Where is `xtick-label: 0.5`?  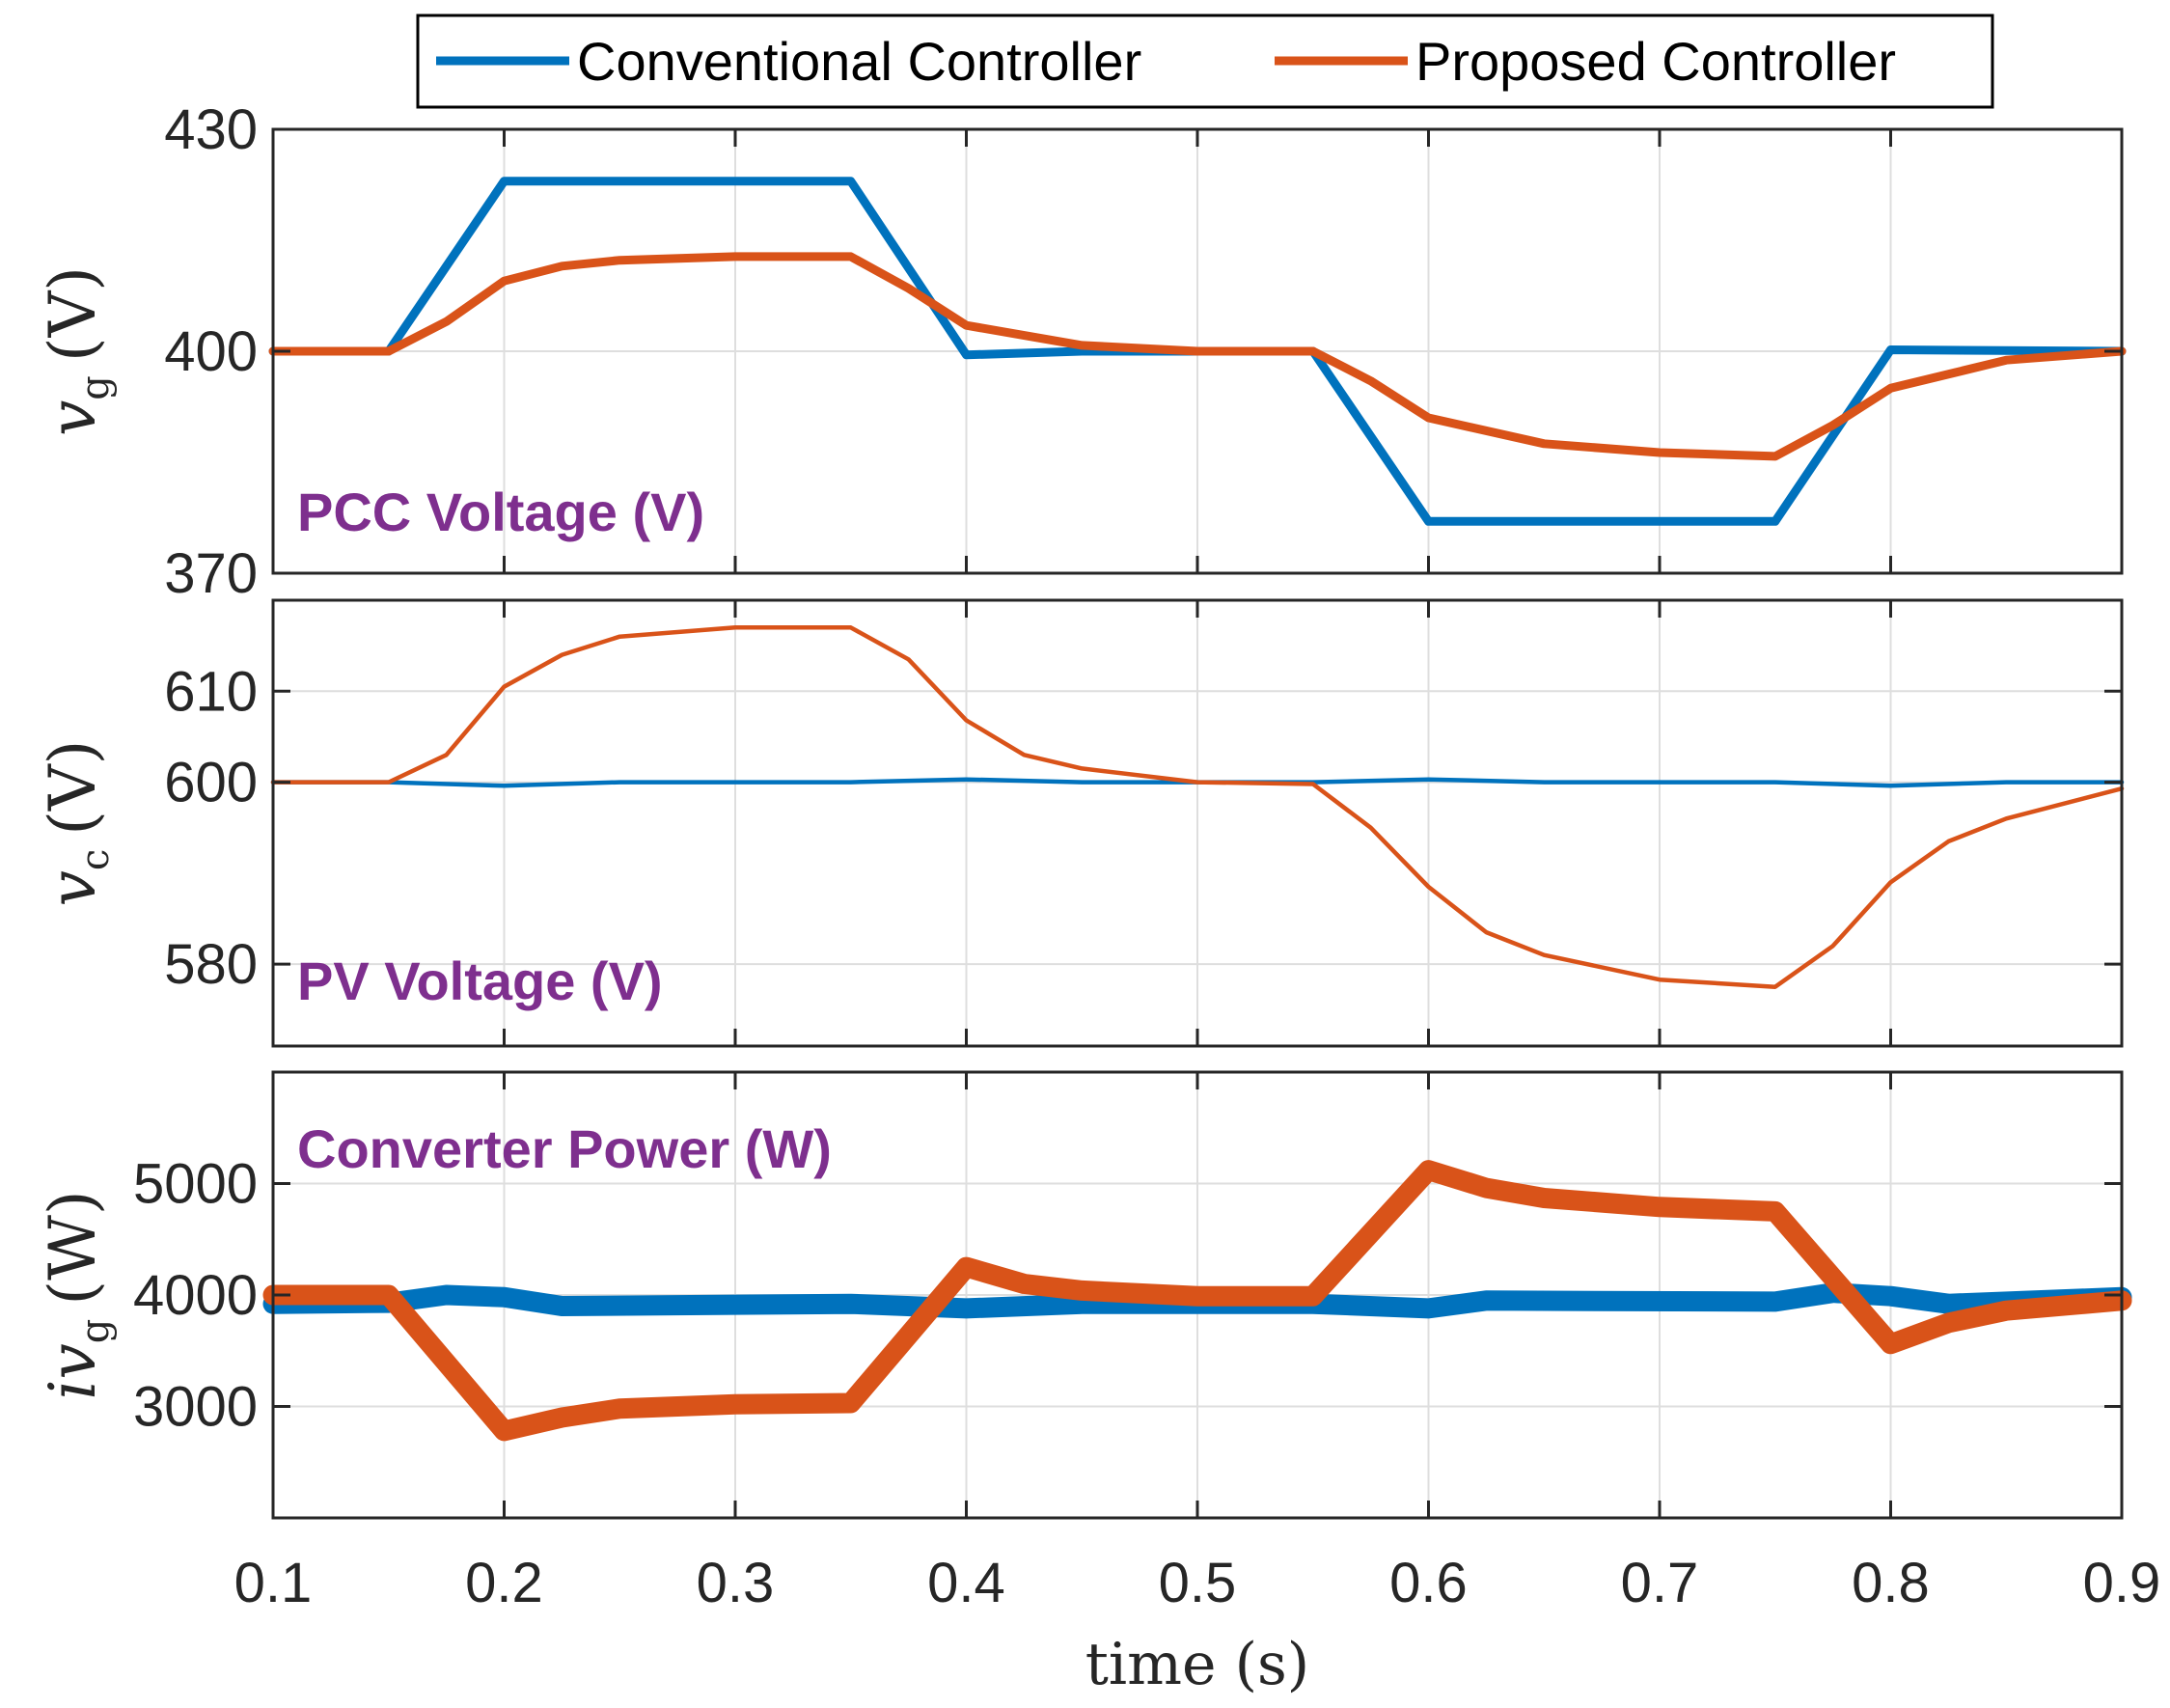
xtick-label: 0.5 is located at coordinates (1198, 1583).